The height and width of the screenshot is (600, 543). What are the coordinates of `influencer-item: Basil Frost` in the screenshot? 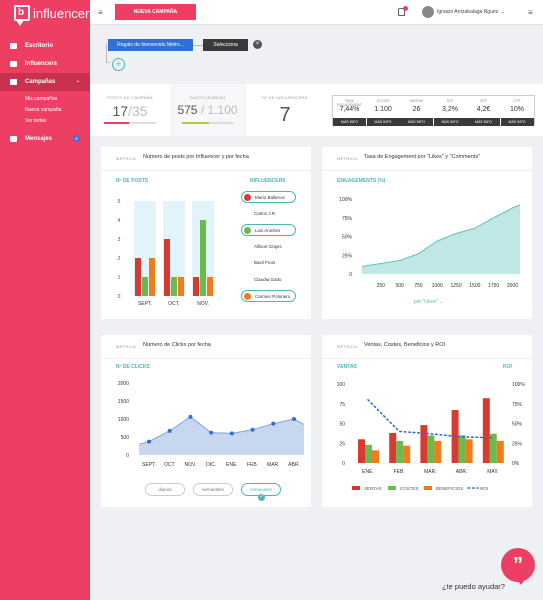 It's located at (265, 262).